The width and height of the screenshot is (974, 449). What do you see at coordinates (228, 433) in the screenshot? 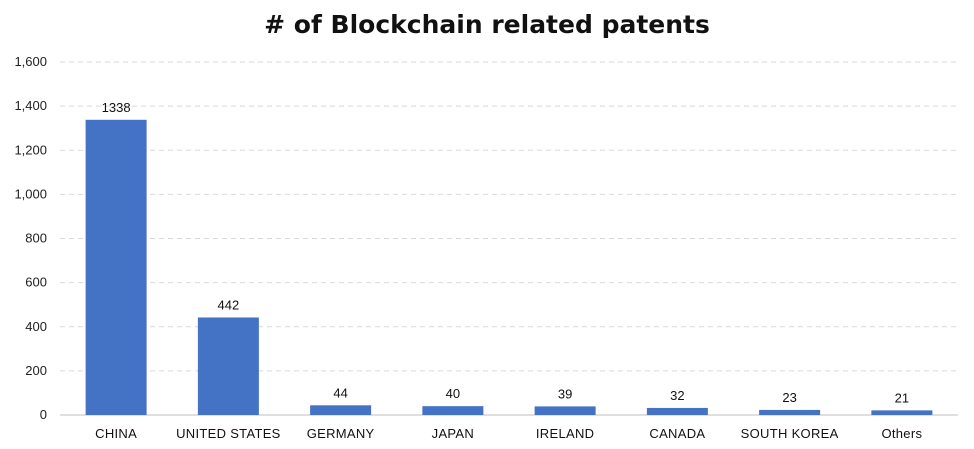
I see `x-tick-label: UNITED STATES` at bounding box center [228, 433].